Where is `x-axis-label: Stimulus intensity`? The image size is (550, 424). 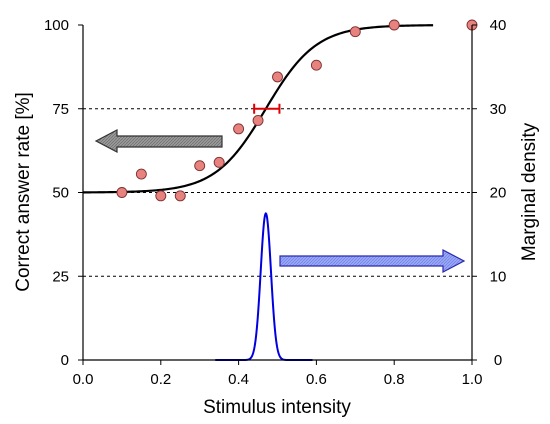 x-axis-label: Stimulus intensity is located at coordinates (277, 407).